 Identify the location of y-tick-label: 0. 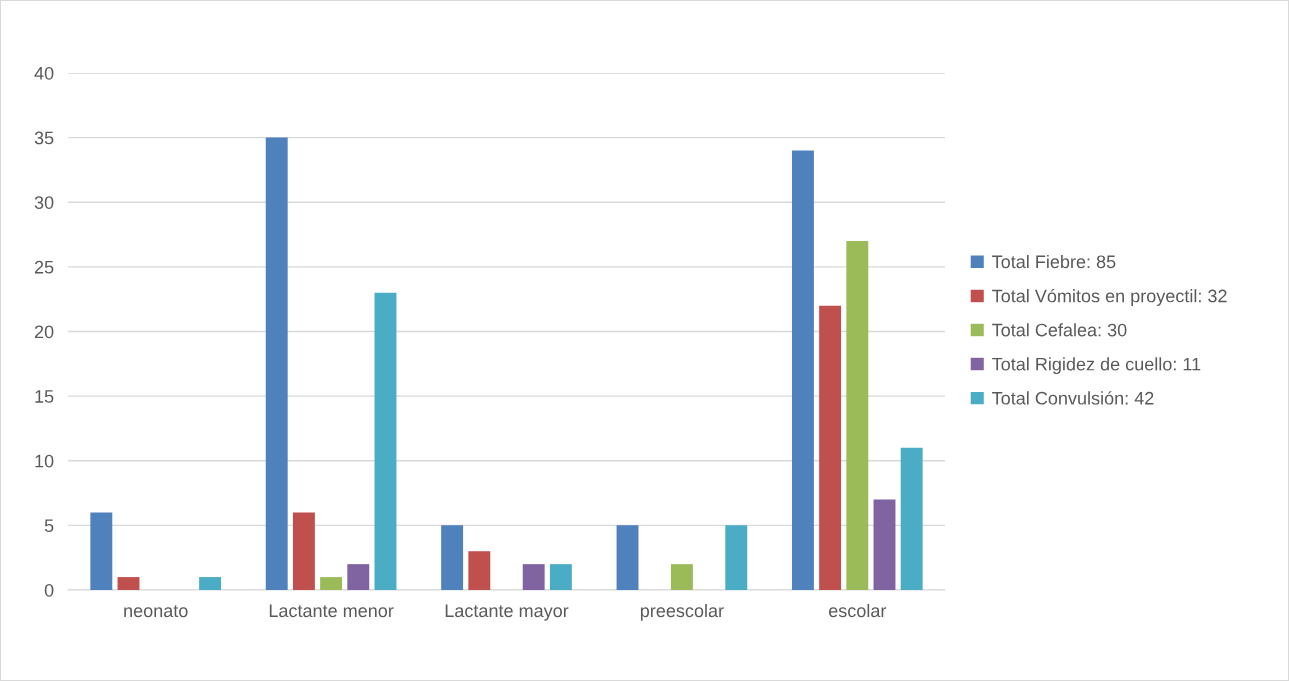
(49, 590).